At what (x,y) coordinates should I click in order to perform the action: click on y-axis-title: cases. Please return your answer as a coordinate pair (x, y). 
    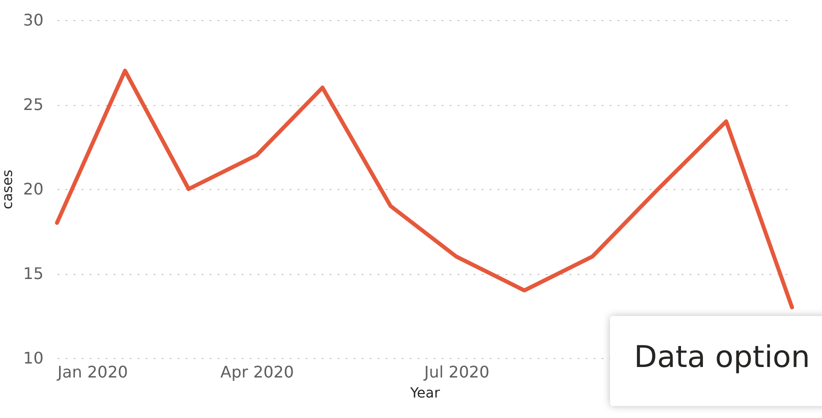
    Looking at the image, I should click on (8, 190).